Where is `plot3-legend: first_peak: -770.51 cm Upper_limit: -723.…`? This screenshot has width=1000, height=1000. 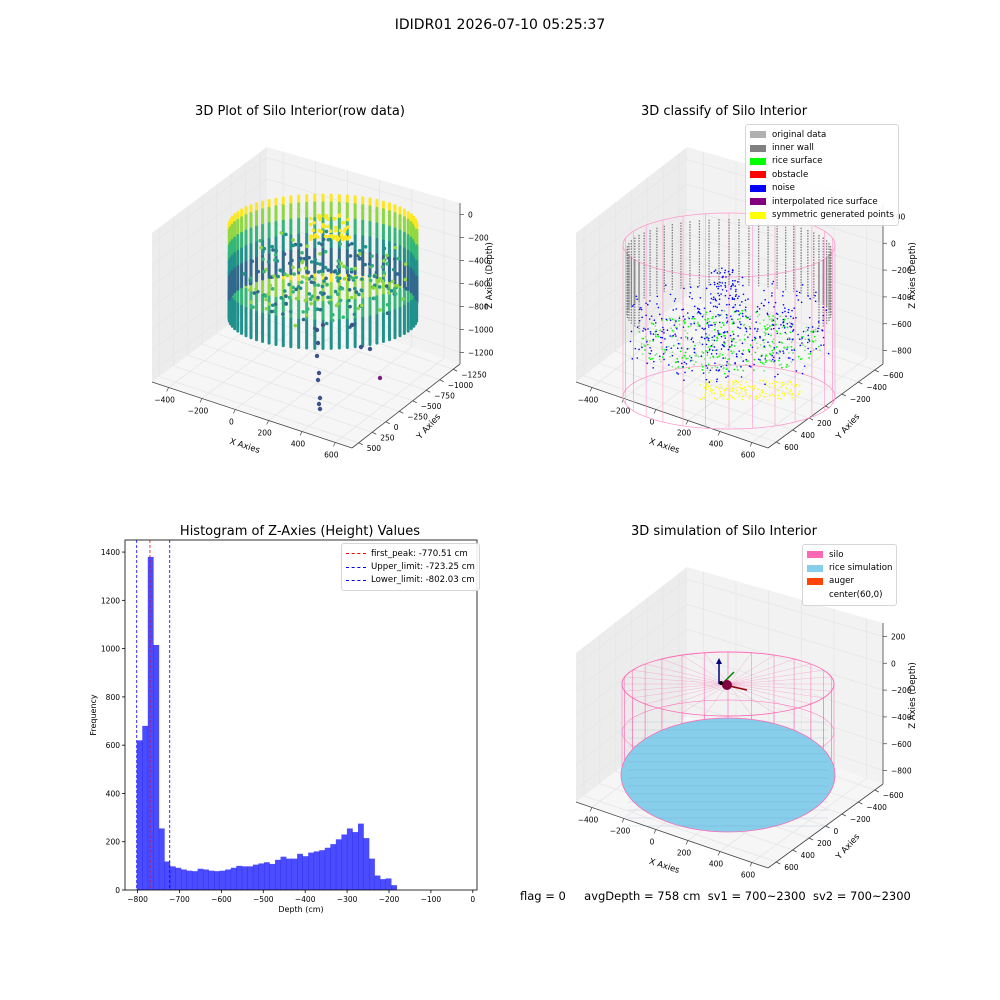 plot3-legend: first_peak: -770.51 cm Upper_limit: -723.… is located at coordinates (410, 567).